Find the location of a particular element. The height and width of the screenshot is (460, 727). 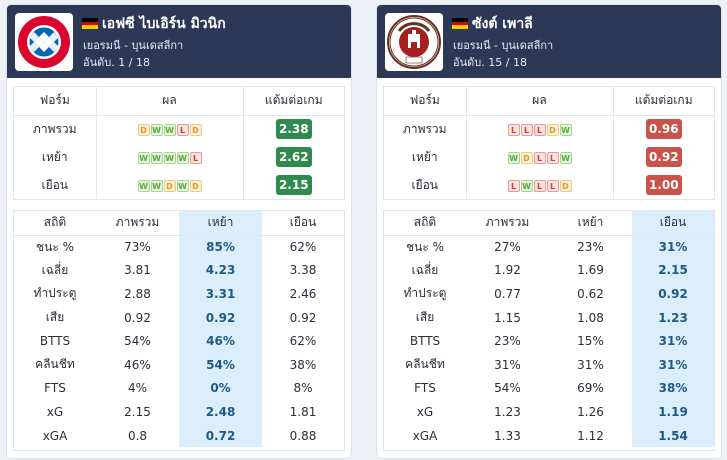

ppg-badge: 1.00 is located at coordinates (663, 185).